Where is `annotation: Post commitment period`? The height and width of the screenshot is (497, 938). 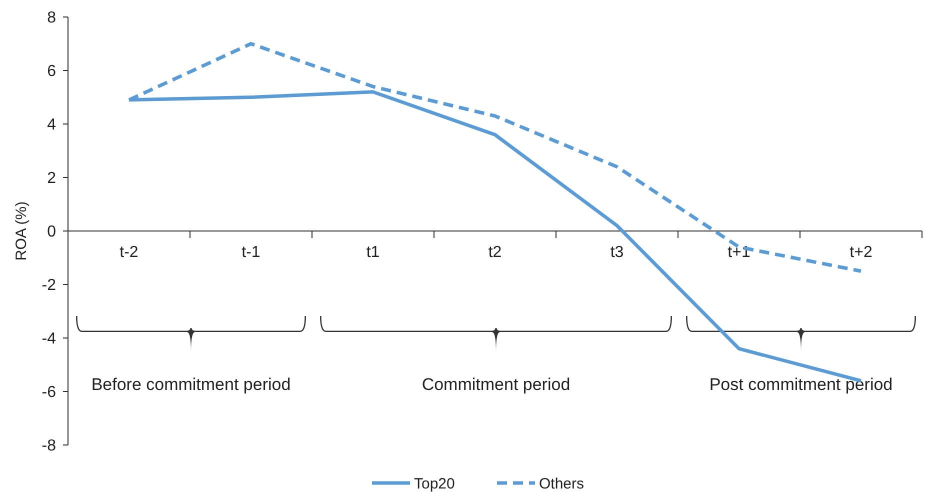 annotation: Post commitment period is located at coordinates (801, 384).